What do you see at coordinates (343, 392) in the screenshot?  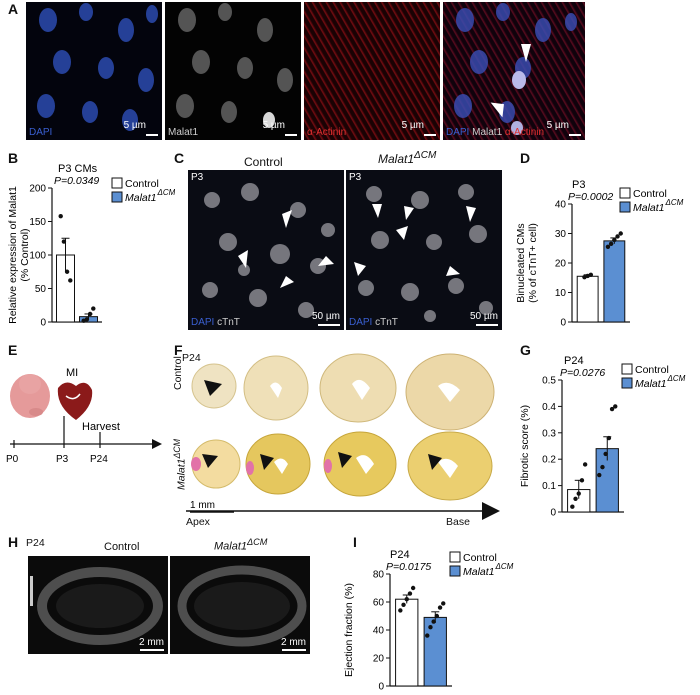 I see `control-row` at bounding box center [343, 392].